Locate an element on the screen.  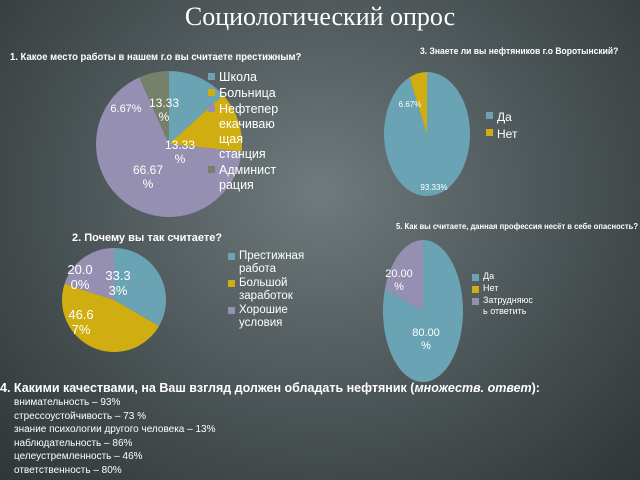
q3-legend-label-2: Нет is located at coordinates (507, 134).